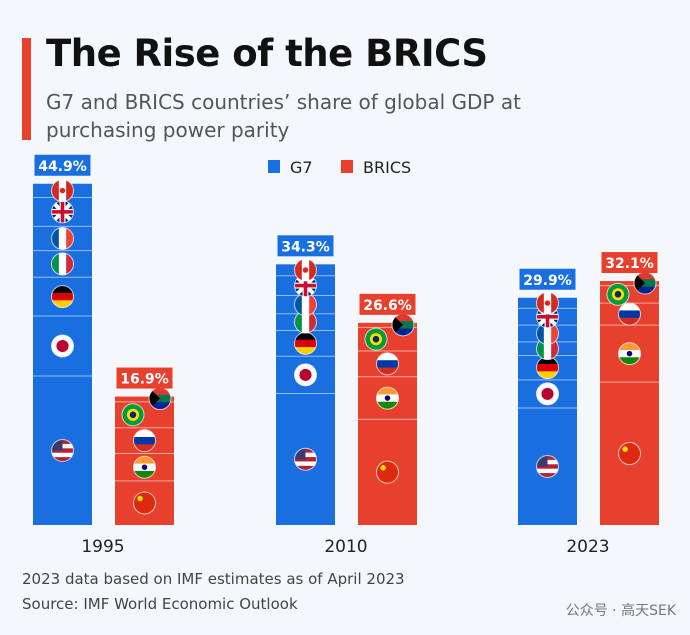  What do you see at coordinates (387, 167) in the screenshot?
I see `legend-label-brics: BRICS` at bounding box center [387, 167].